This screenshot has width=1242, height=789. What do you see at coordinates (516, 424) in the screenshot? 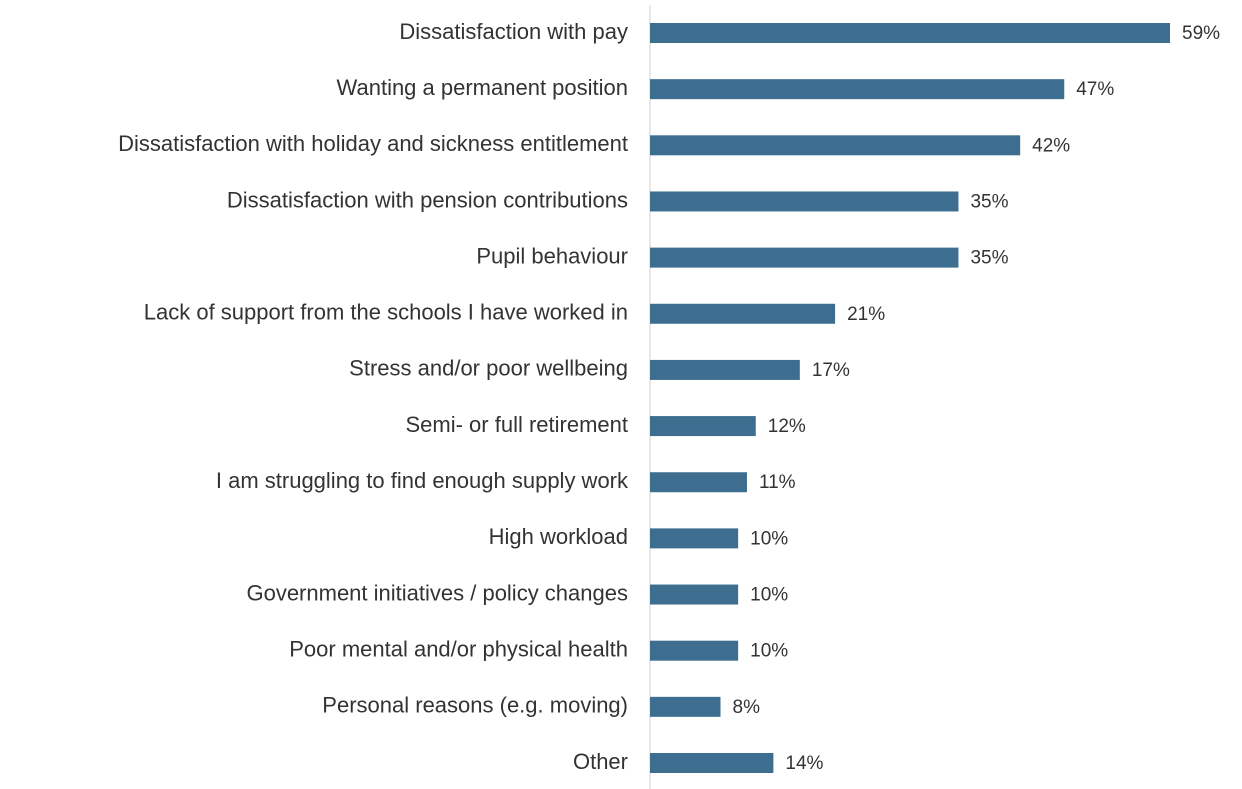
I see `category-label: Semi- or full retirement` at bounding box center [516, 424].